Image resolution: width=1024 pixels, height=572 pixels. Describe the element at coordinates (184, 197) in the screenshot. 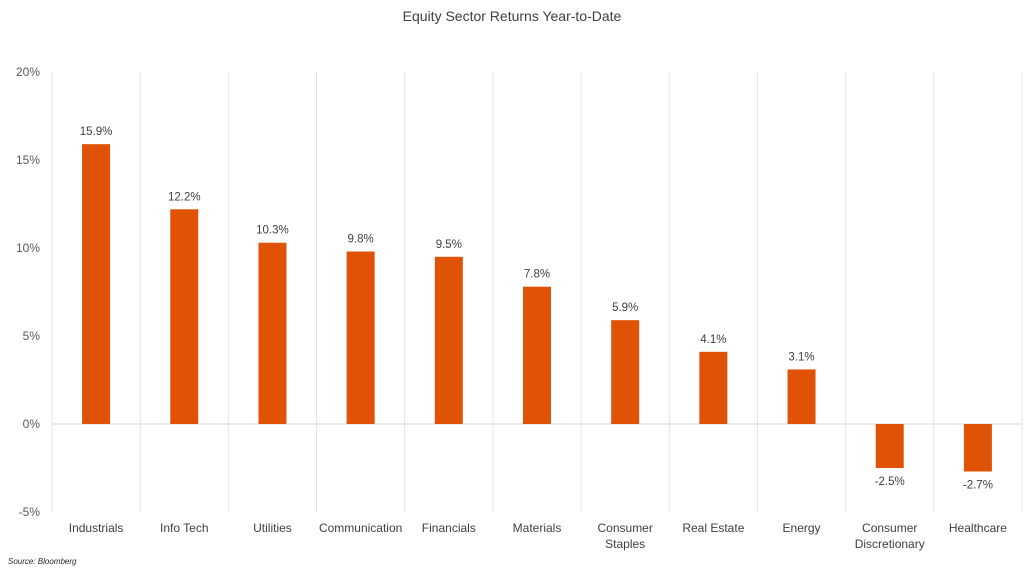

I see `data-label: 12.2%` at that location.